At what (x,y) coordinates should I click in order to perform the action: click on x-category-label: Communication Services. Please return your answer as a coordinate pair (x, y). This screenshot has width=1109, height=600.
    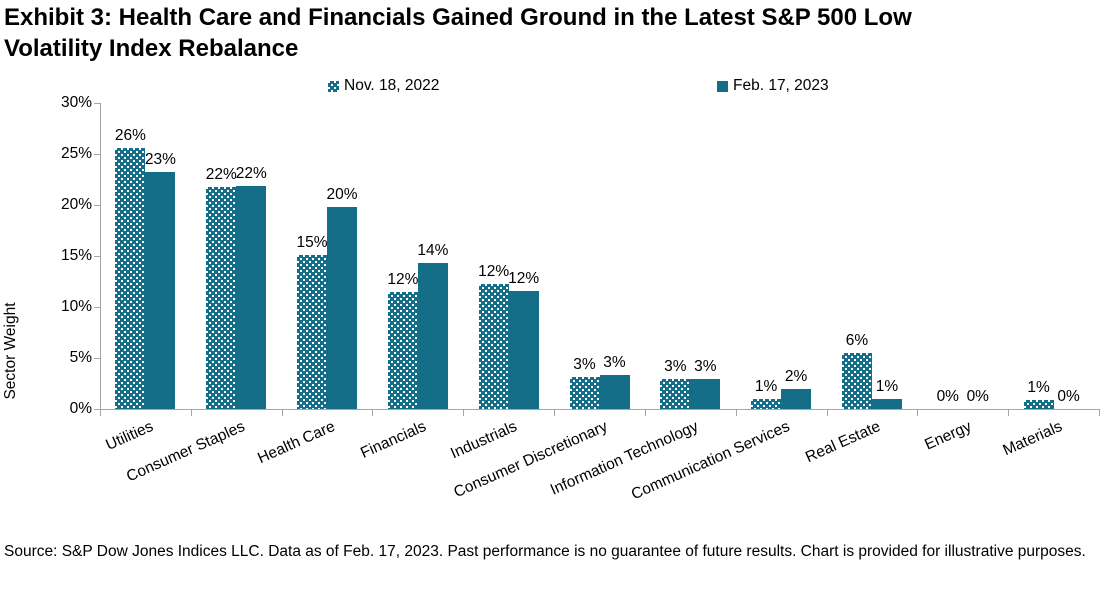
    Looking at the image, I should click on (710, 461).